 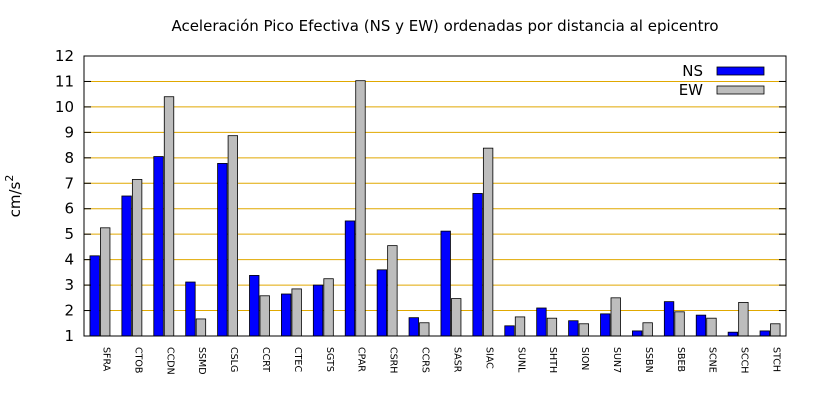 I want to click on bar-ns-sun7, so click(x=605, y=325).